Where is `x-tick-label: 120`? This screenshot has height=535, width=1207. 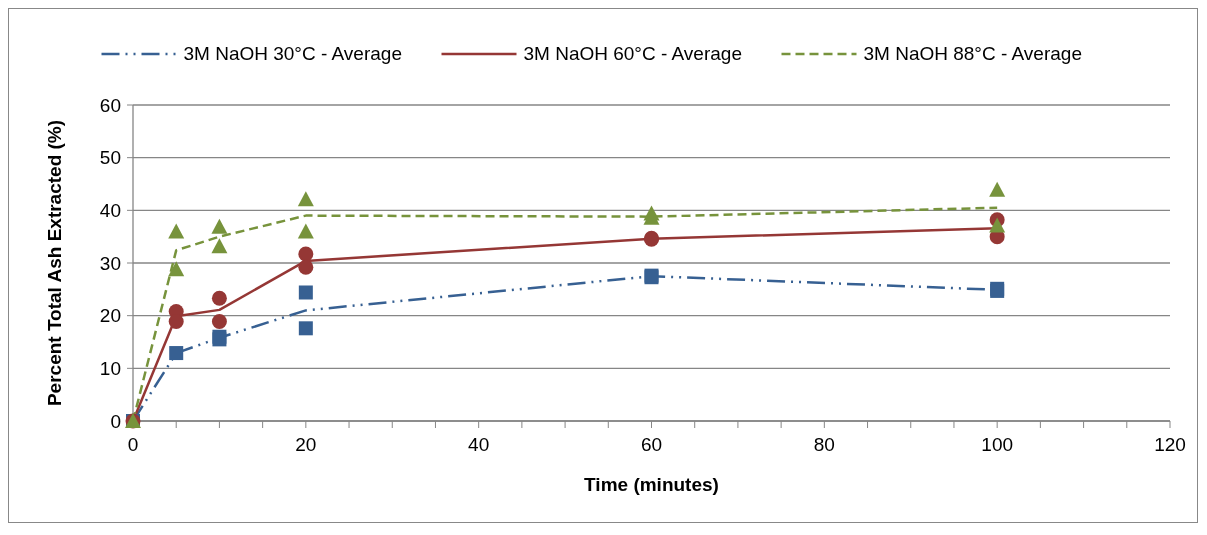 x-tick-label: 120 is located at coordinates (1170, 444).